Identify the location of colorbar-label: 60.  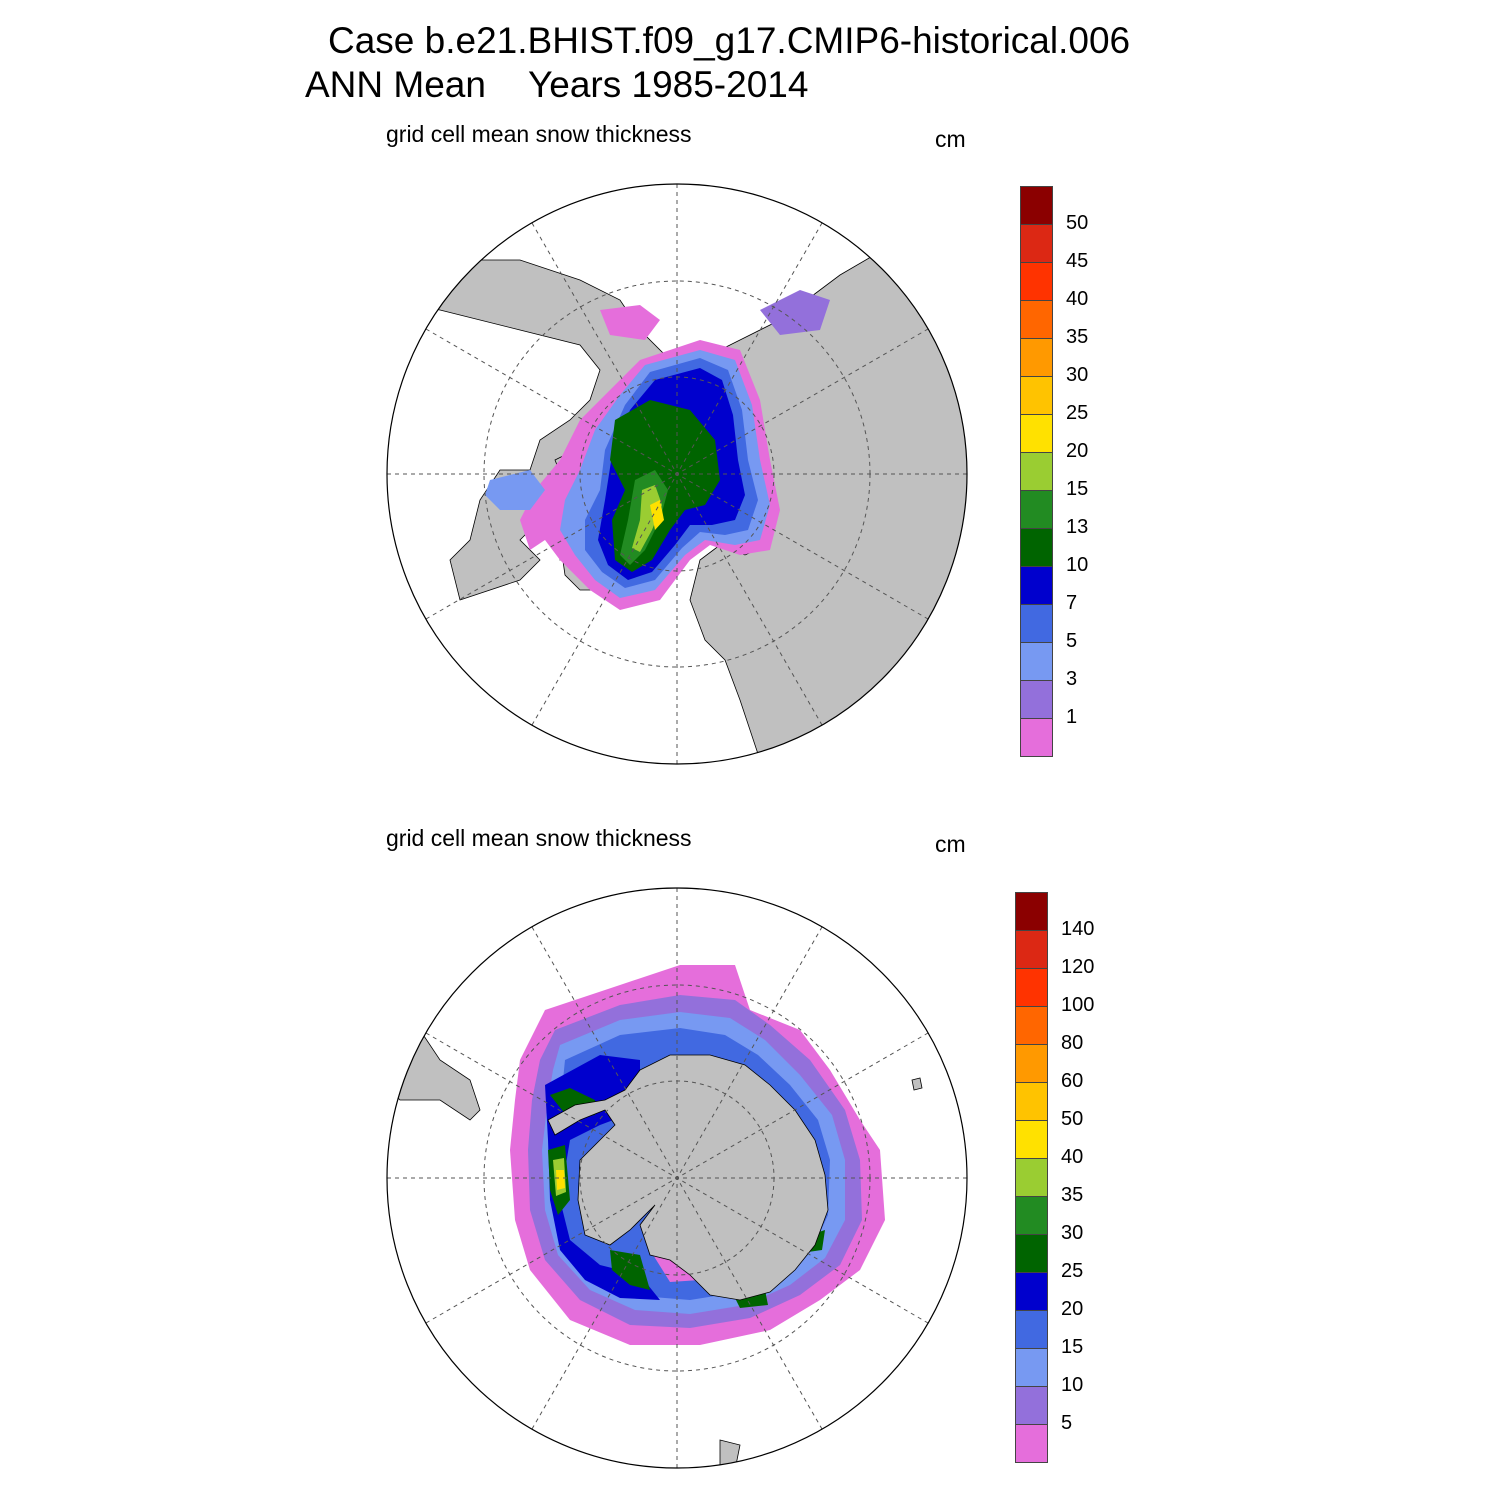
(1072, 1081).